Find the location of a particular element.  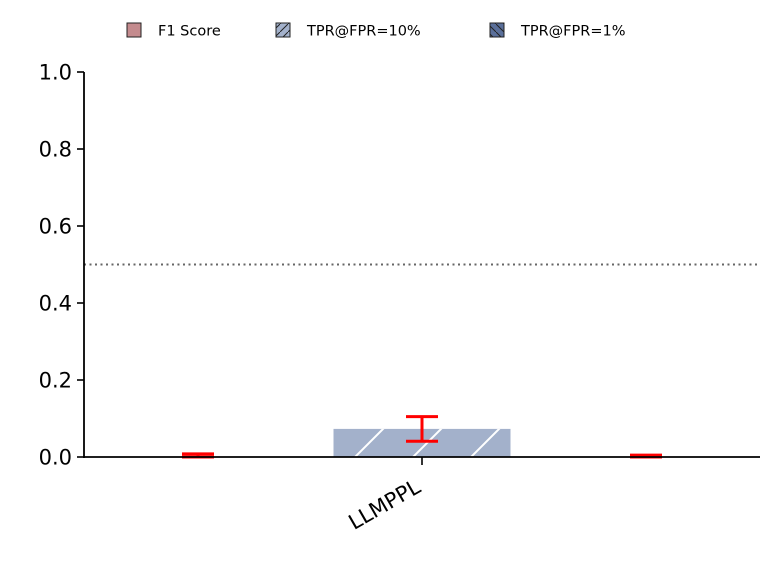

legend-label: TPR@FPR=1% is located at coordinates (573, 32).